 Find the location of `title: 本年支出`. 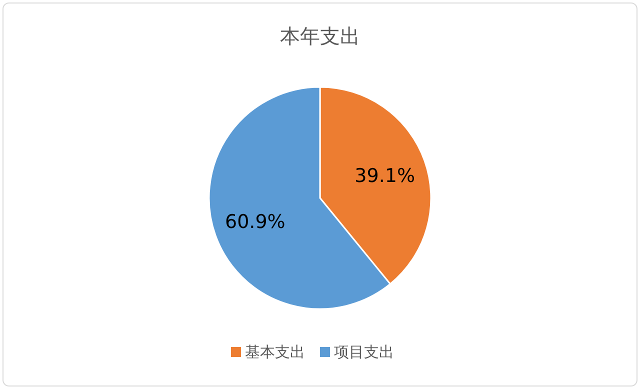

title: 本年支出 is located at coordinates (320, 36).